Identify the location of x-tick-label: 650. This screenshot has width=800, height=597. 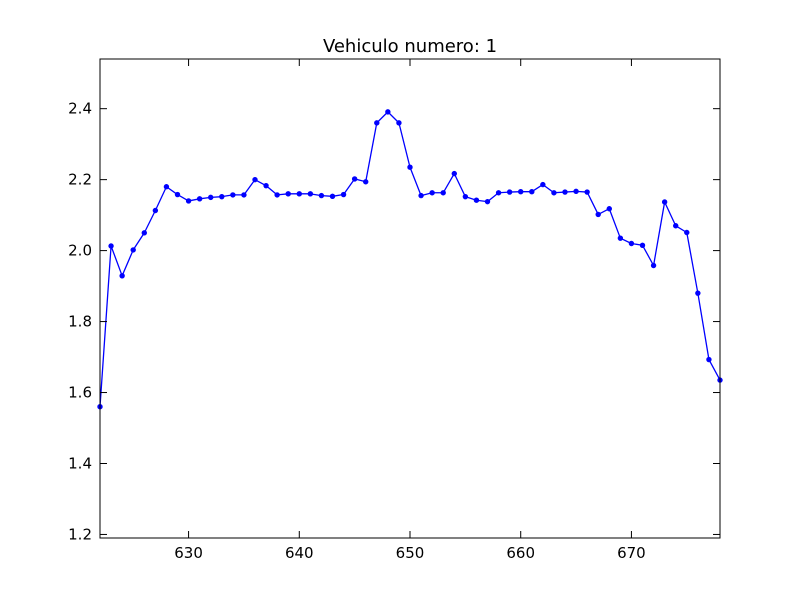
(410, 553).